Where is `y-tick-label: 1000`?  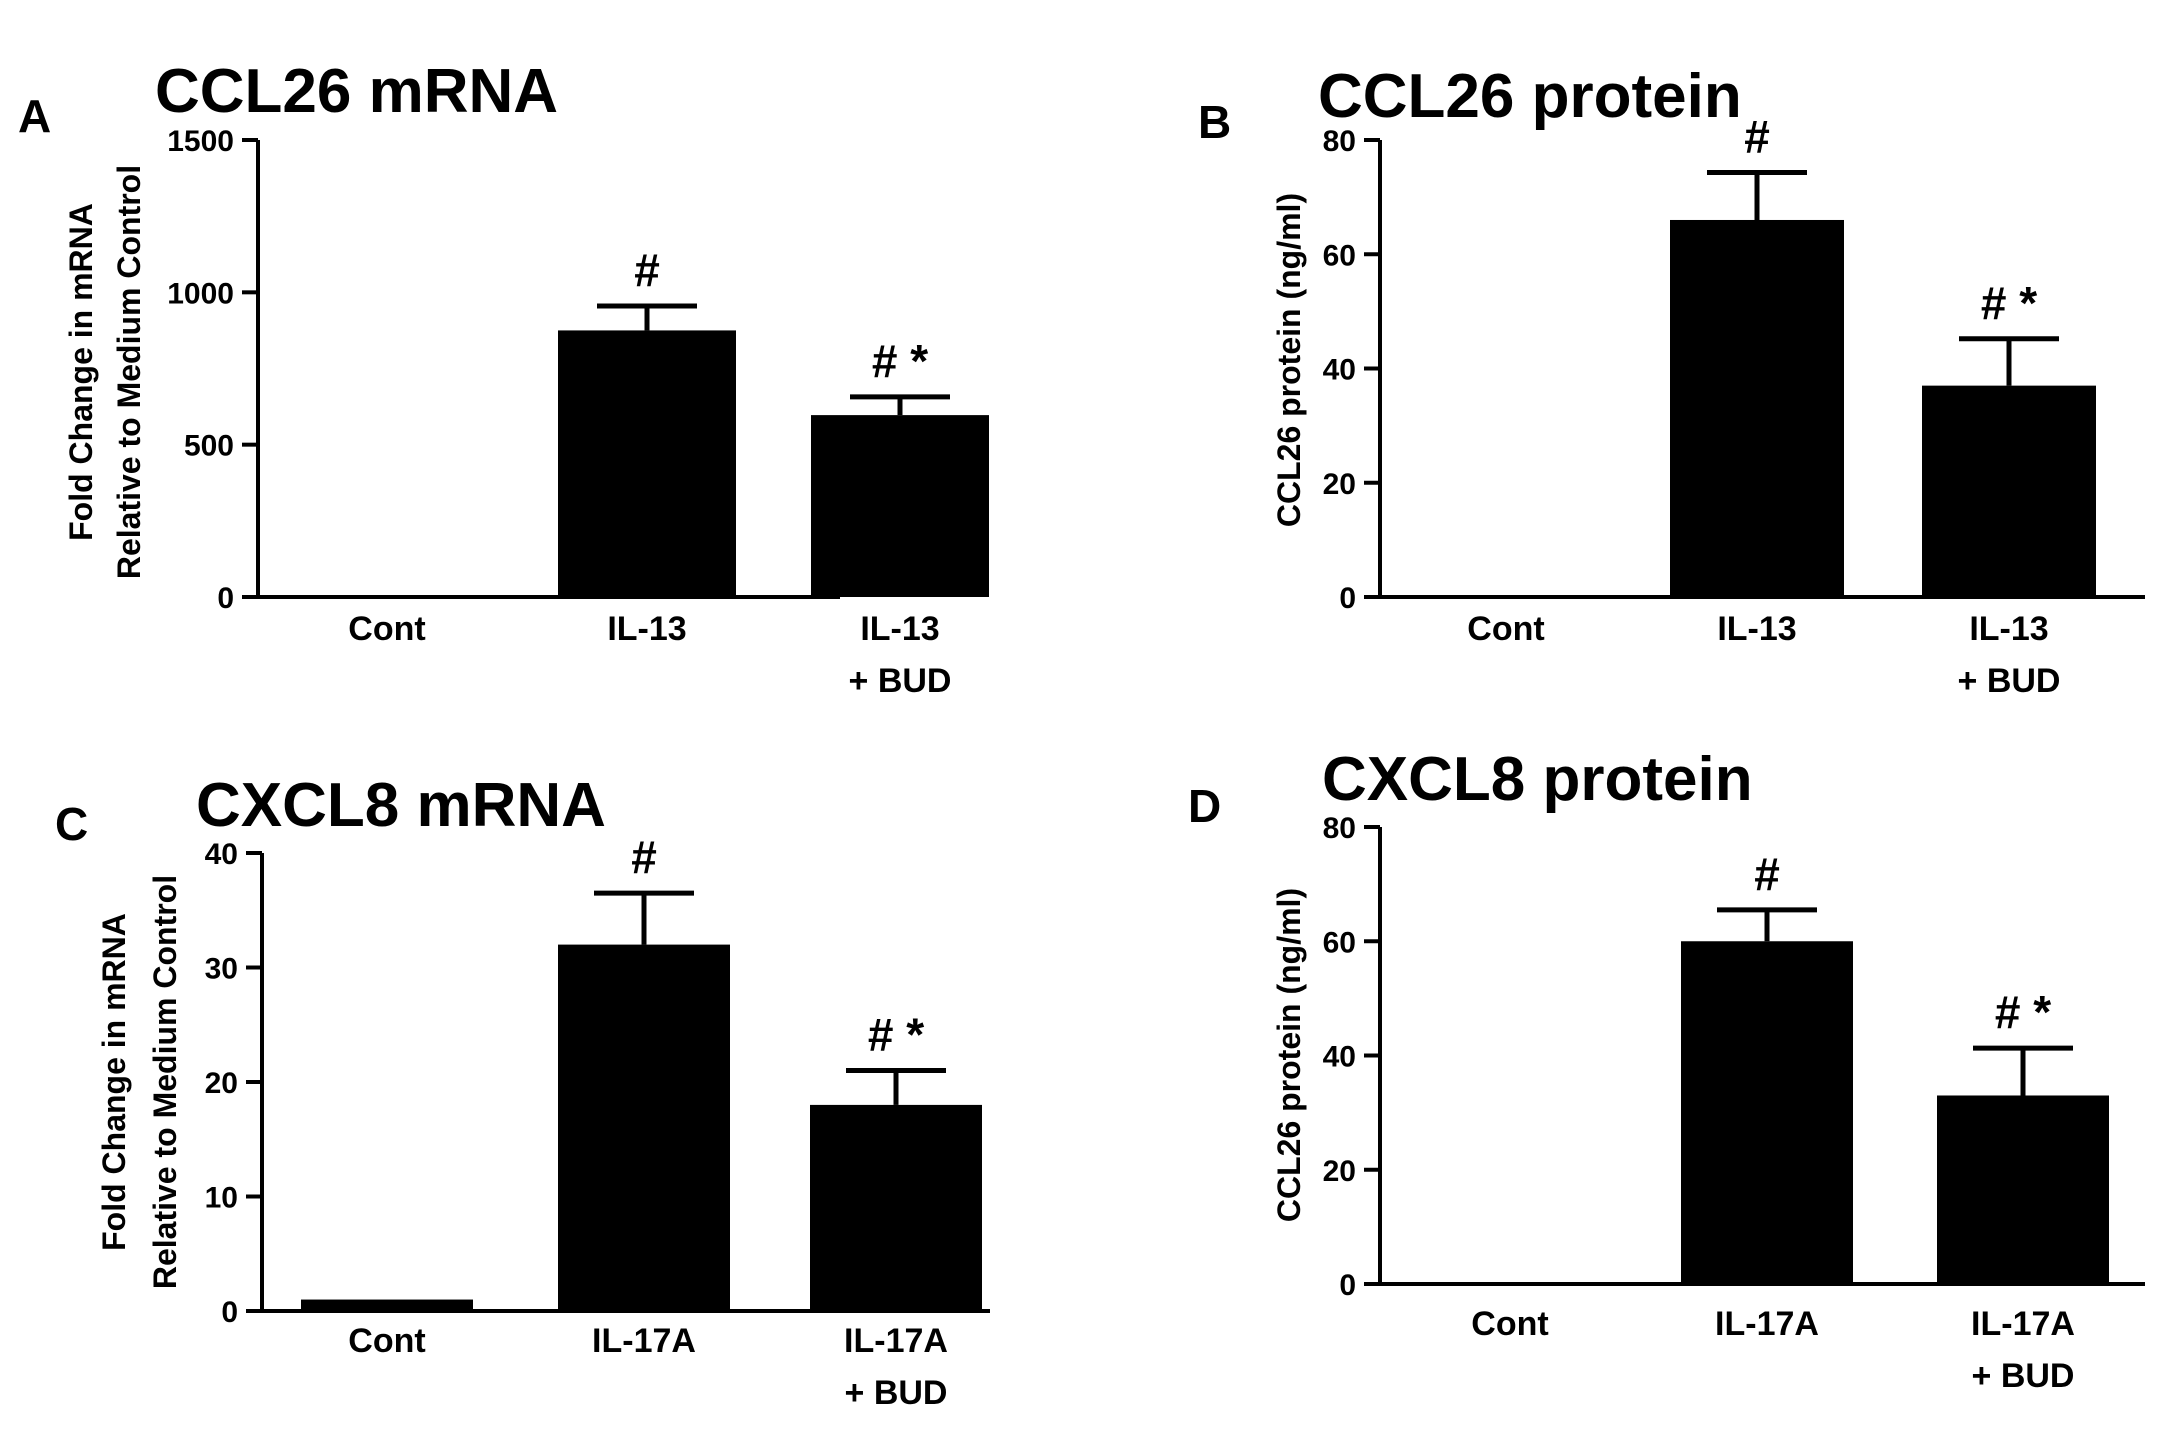
y-tick-label: 1000 is located at coordinates (200, 293).